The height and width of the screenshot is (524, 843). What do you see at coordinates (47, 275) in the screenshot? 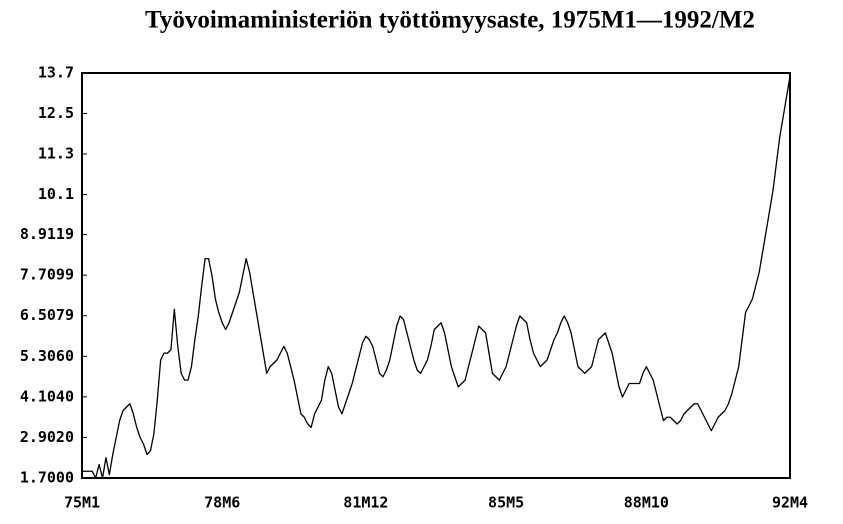
I see `y-tick-label: 7.7099` at bounding box center [47, 275].